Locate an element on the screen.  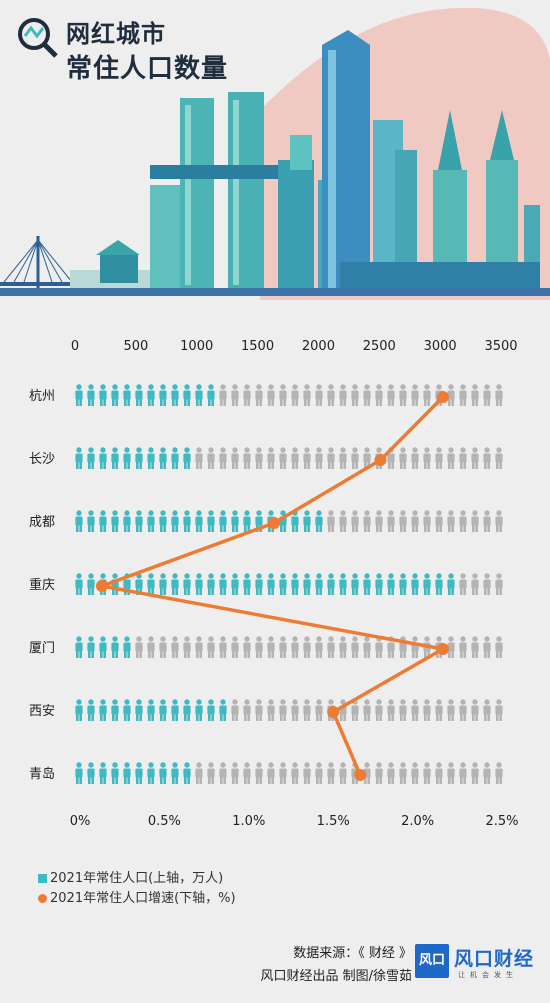
brand-logo-box: 风口 is located at coordinates (432, 961).